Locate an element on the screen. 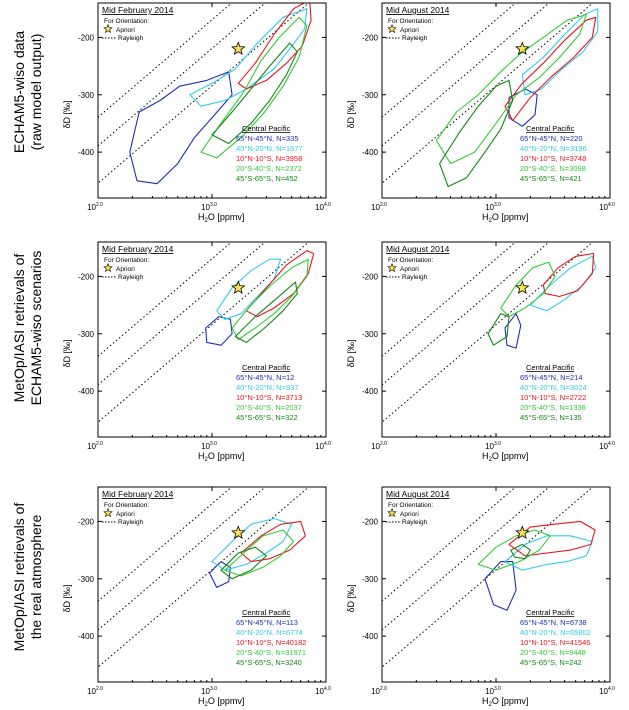  legend-entry: 10°N-10°S, N=3713 is located at coordinates (269, 397).